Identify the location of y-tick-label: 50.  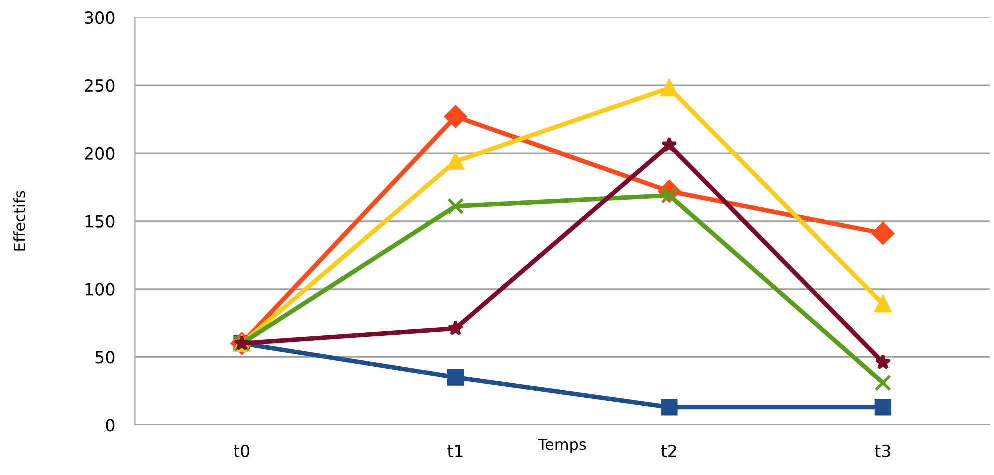
(105, 357).